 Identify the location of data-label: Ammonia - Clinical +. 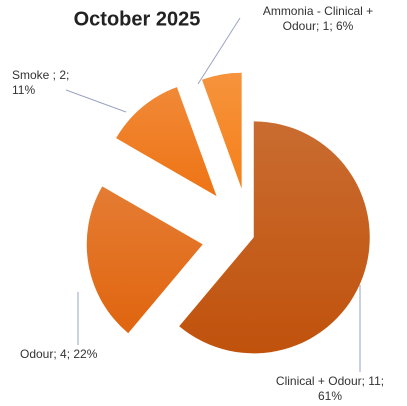
(318, 11).